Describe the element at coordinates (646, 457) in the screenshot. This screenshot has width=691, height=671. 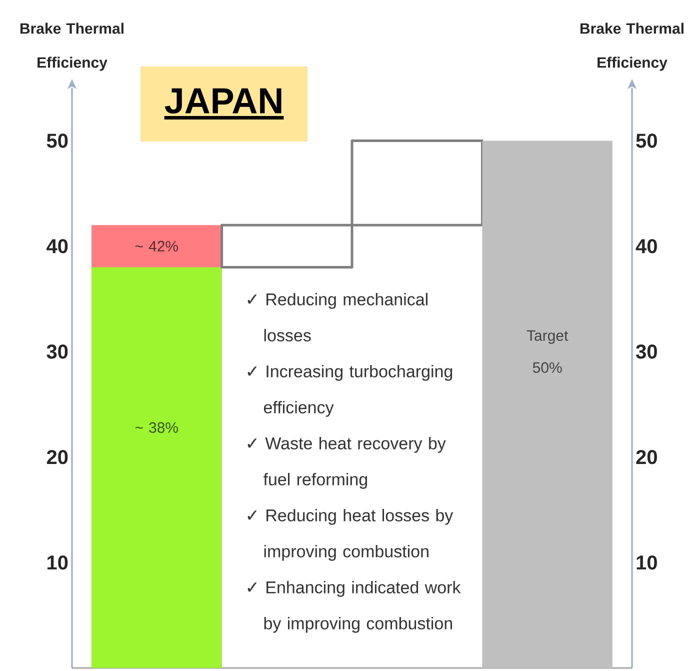
I see `y2-tick-label: 20` at that location.